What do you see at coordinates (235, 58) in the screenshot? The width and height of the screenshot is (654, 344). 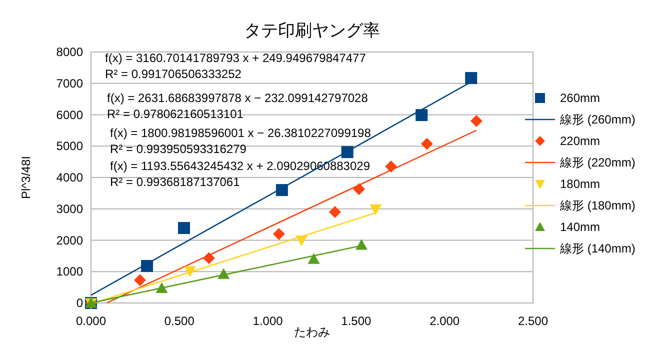 I see `annotation: f(x) = 3160.70141789793 x + 249.949679847477` at bounding box center [235, 58].